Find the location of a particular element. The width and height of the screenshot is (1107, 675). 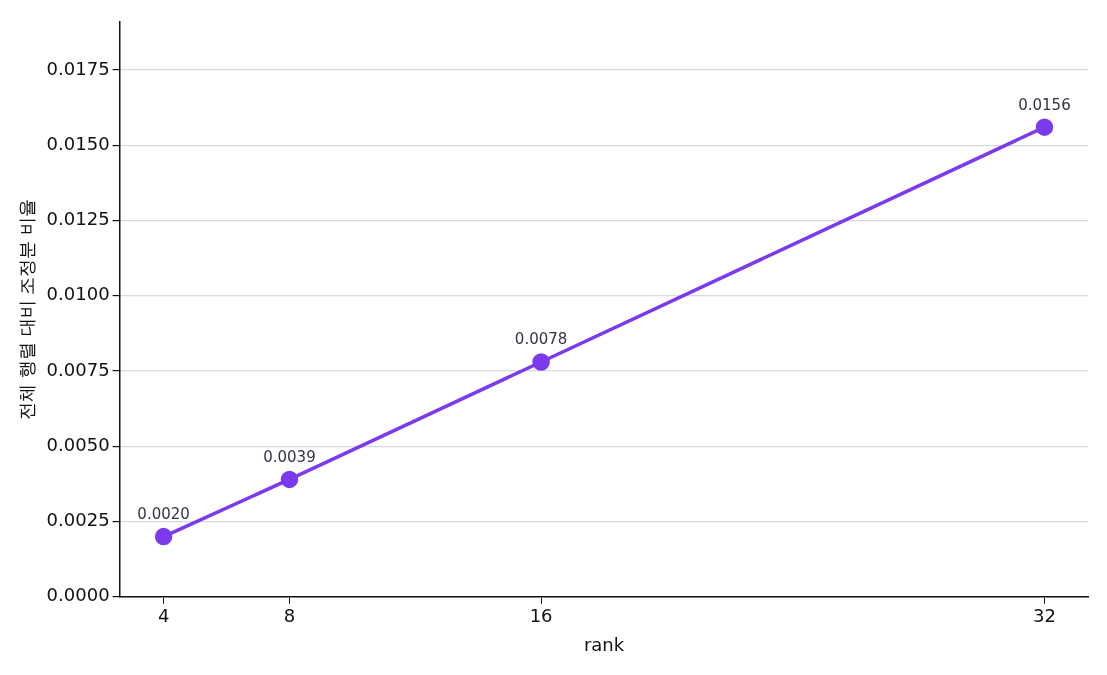

y-tick-label: 0.0025 is located at coordinates (78, 520).